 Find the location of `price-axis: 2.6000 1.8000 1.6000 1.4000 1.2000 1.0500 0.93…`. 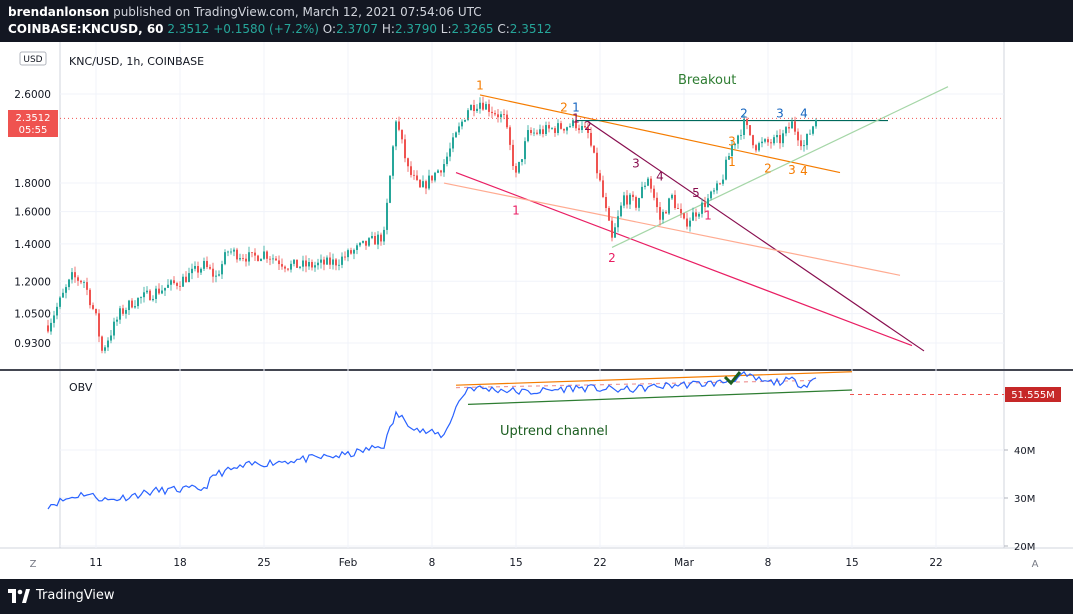

price-axis: 2.6000 1.8000 1.6000 1.4000 1.2000 1.0500 0.93… is located at coordinates (32, 219).